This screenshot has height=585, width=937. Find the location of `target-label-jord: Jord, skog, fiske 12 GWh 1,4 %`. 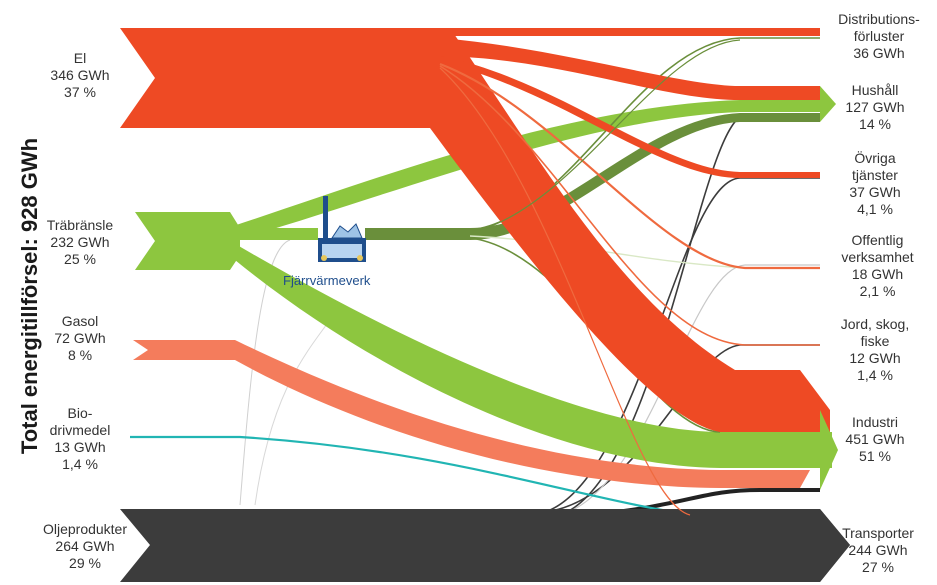

target-label-jord: Jord, skog, fiske 12 GWh 1,4 % is located at coordinates (875, 350).